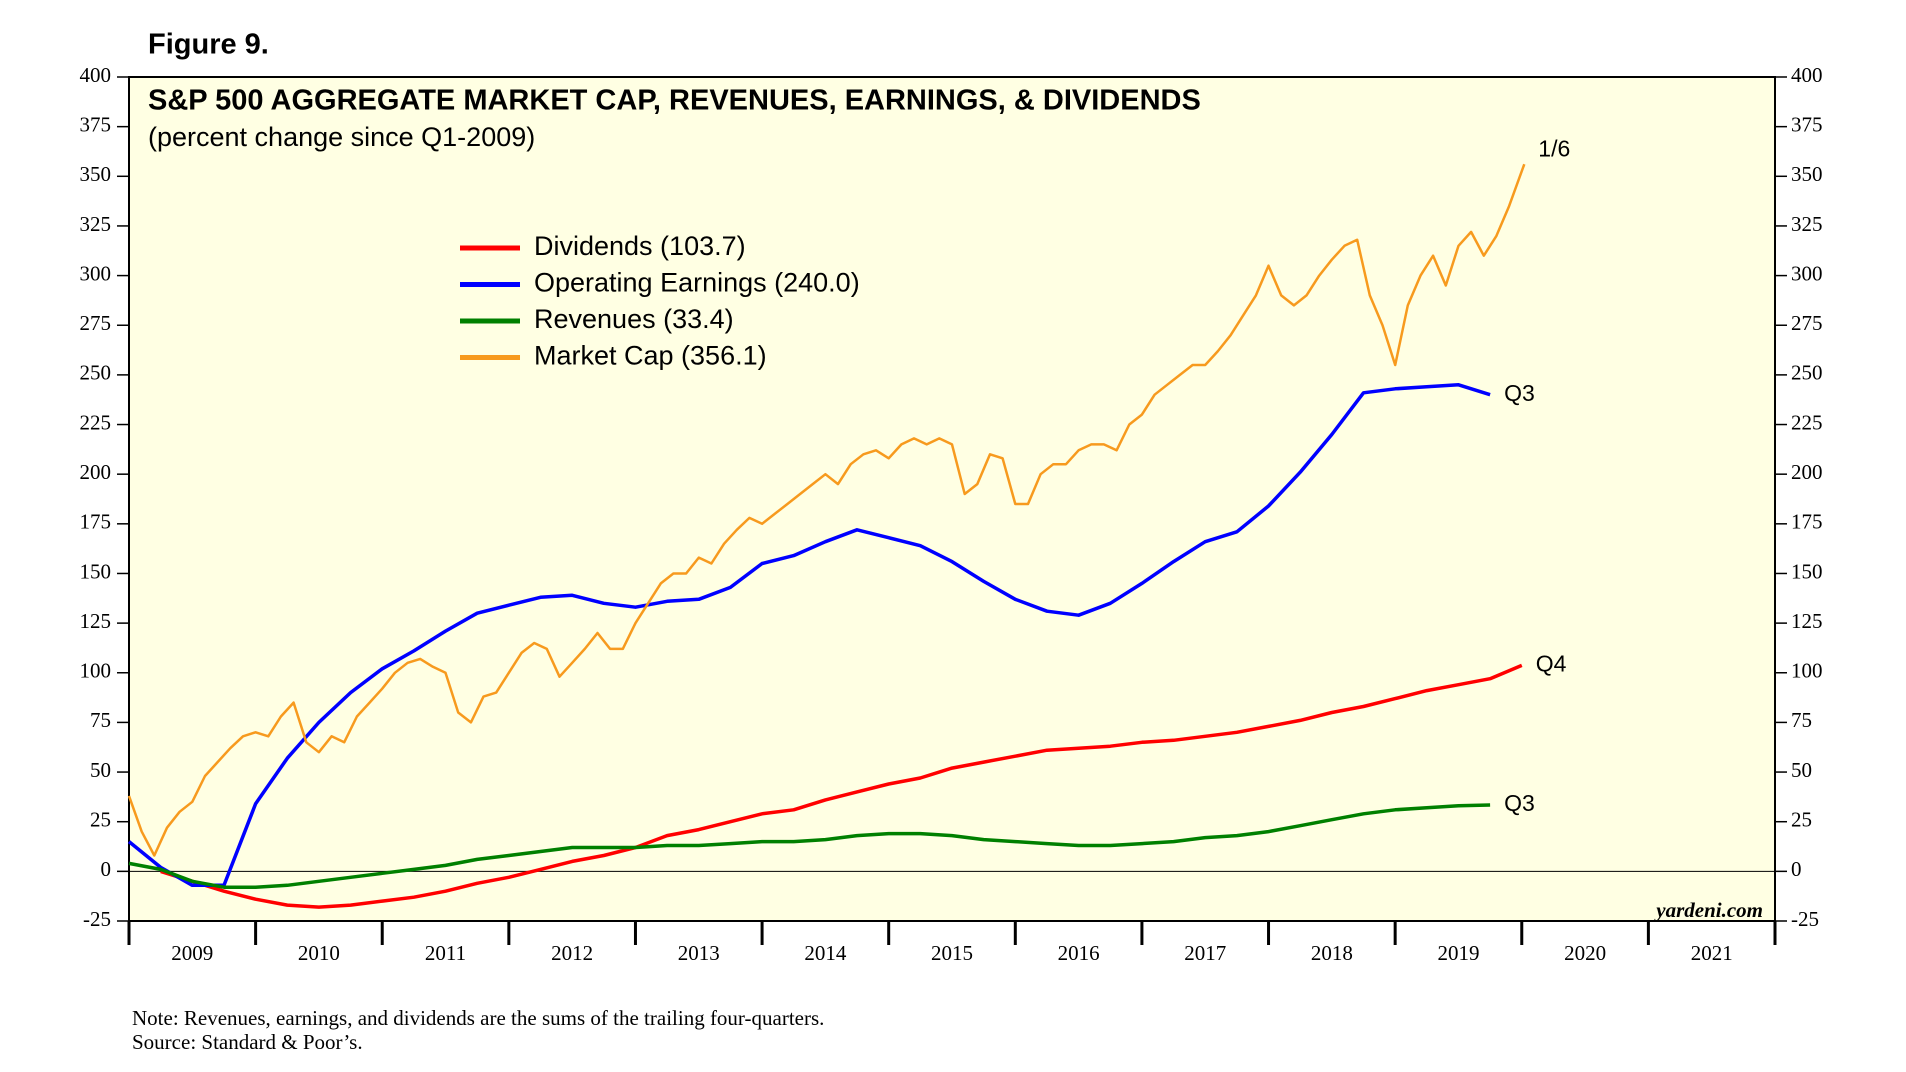 The width and height of the screenshot is (1906, 1072). Describe the element at coordinates (1807, 124) in the screenshot. I see `y2-tick-label: 375` at that location.